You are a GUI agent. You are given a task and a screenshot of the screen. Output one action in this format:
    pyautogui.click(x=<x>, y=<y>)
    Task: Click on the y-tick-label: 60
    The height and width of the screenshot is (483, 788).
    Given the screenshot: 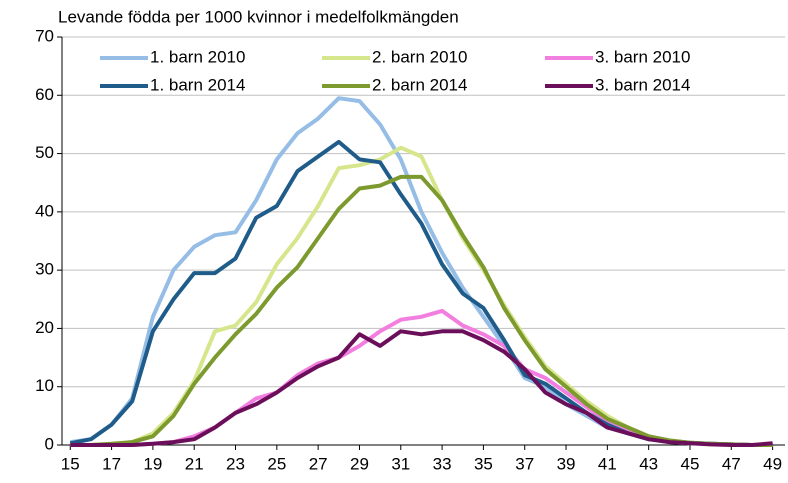 What is the action you would take?
    pyautogui.click(x=44, y=94)
    